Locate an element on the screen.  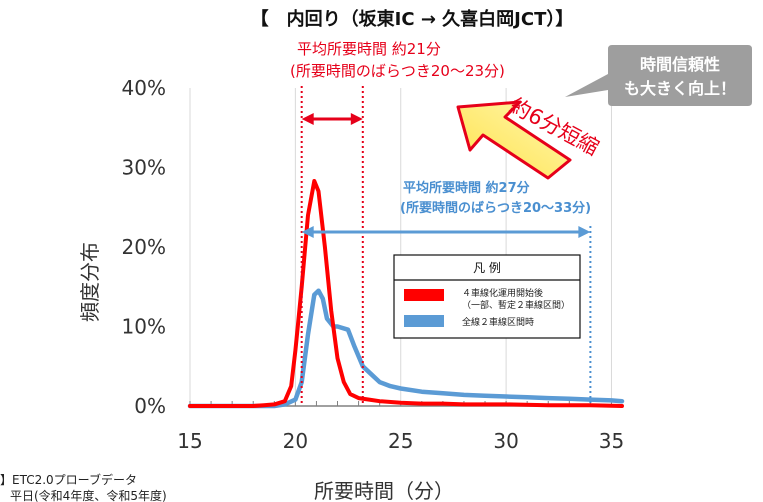
x-tick-label: 20 is located at coordinates (295, 441).